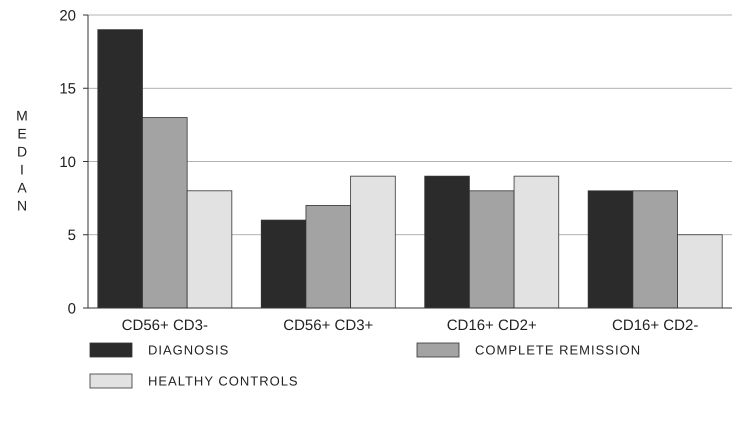 This screenshot has width=742, height=424. Describe the element at coordinates (655, 325) in the screenshot. I see `x-tick-label: CD16+ CD2-` at that location.